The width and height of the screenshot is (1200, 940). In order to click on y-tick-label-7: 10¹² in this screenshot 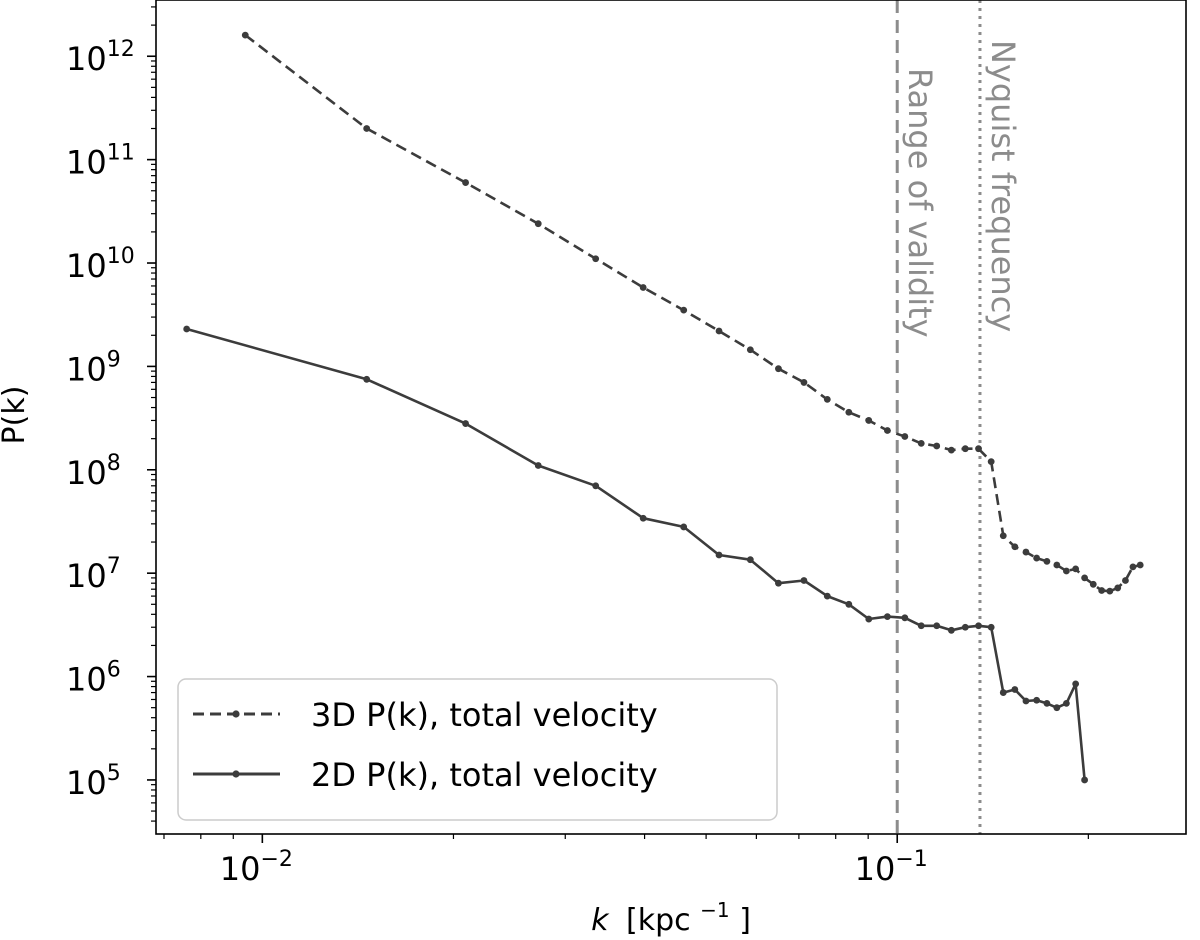, I will do `click(100, 57)`.